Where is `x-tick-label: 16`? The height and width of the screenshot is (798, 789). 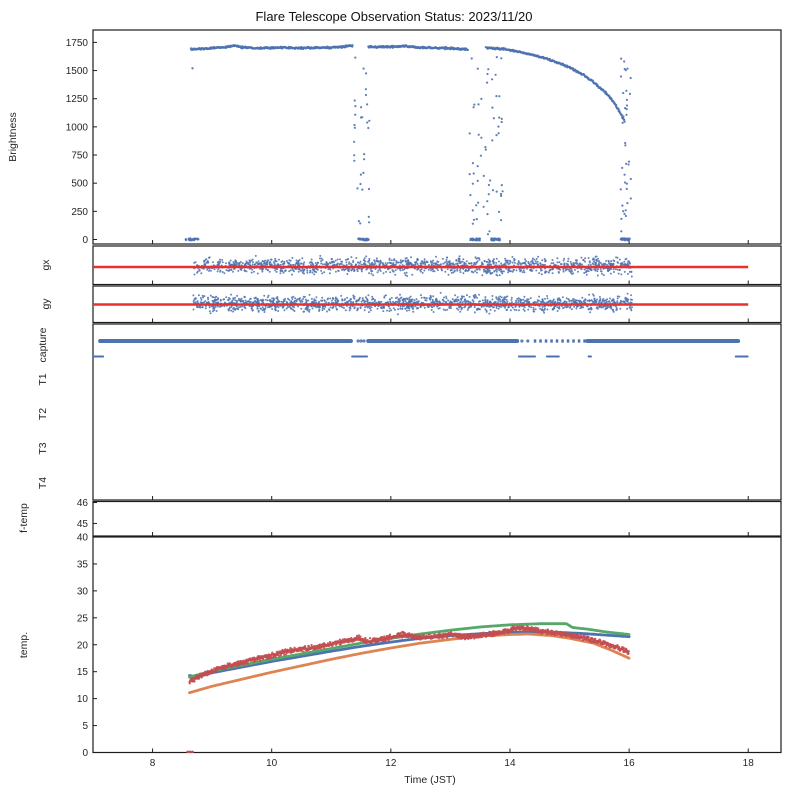
x-tick-label: 16 is located at coordinates (630, 763).